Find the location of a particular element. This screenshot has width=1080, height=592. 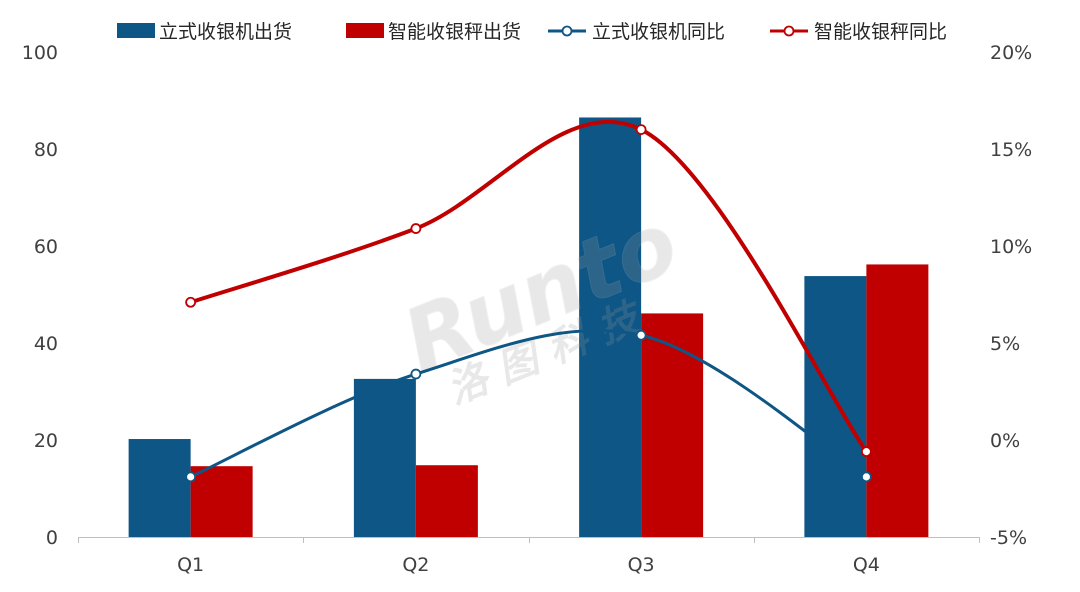

y-left-tick-label: 80 is located at coordinates (46, 150).